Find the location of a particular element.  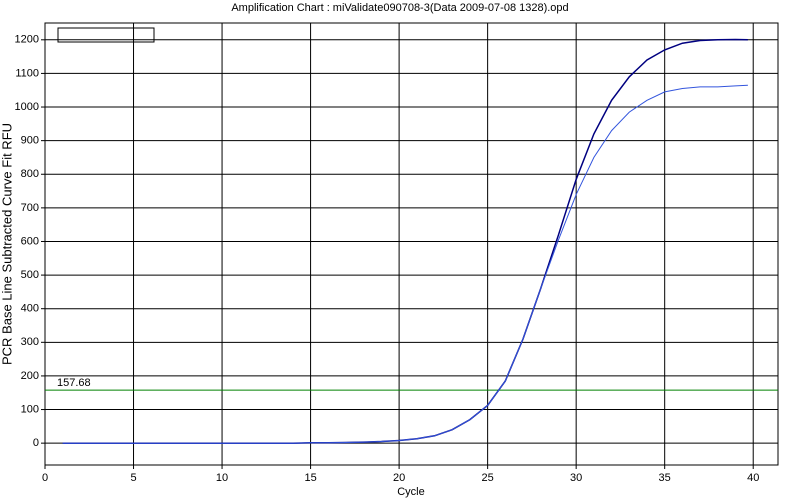

legend-box is located at coordinates (106, 35).